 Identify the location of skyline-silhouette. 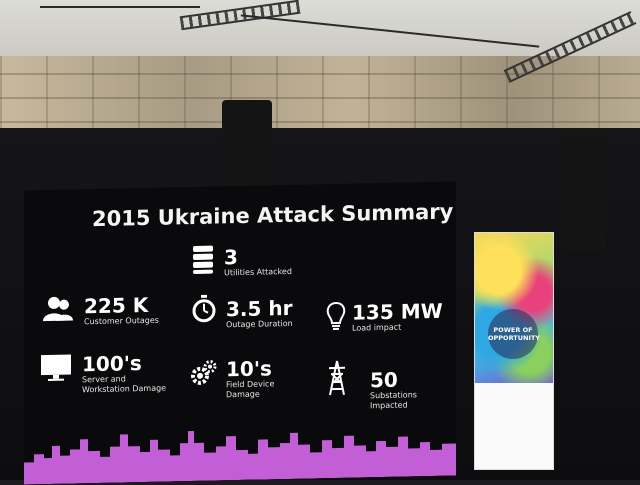
(240, 457).